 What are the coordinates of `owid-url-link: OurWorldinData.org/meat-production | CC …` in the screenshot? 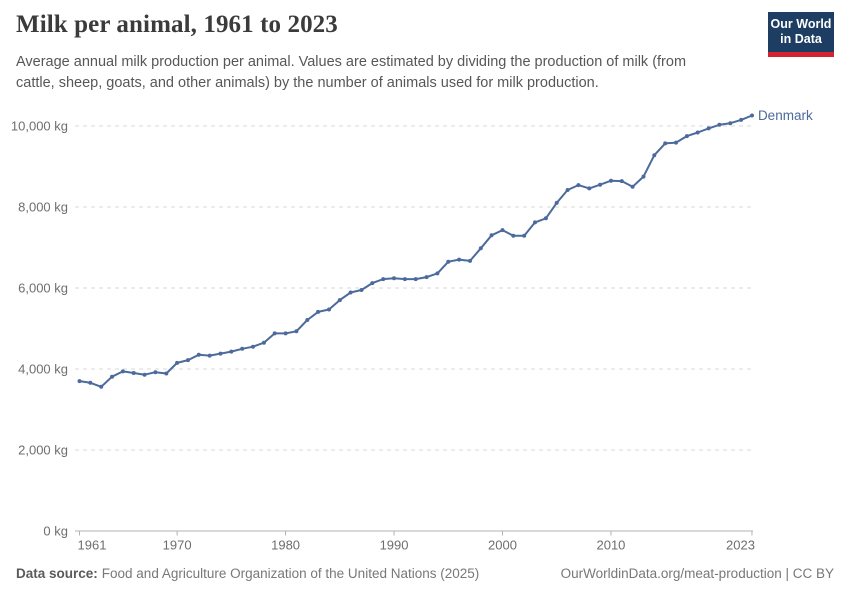 It's located at (697, 573).